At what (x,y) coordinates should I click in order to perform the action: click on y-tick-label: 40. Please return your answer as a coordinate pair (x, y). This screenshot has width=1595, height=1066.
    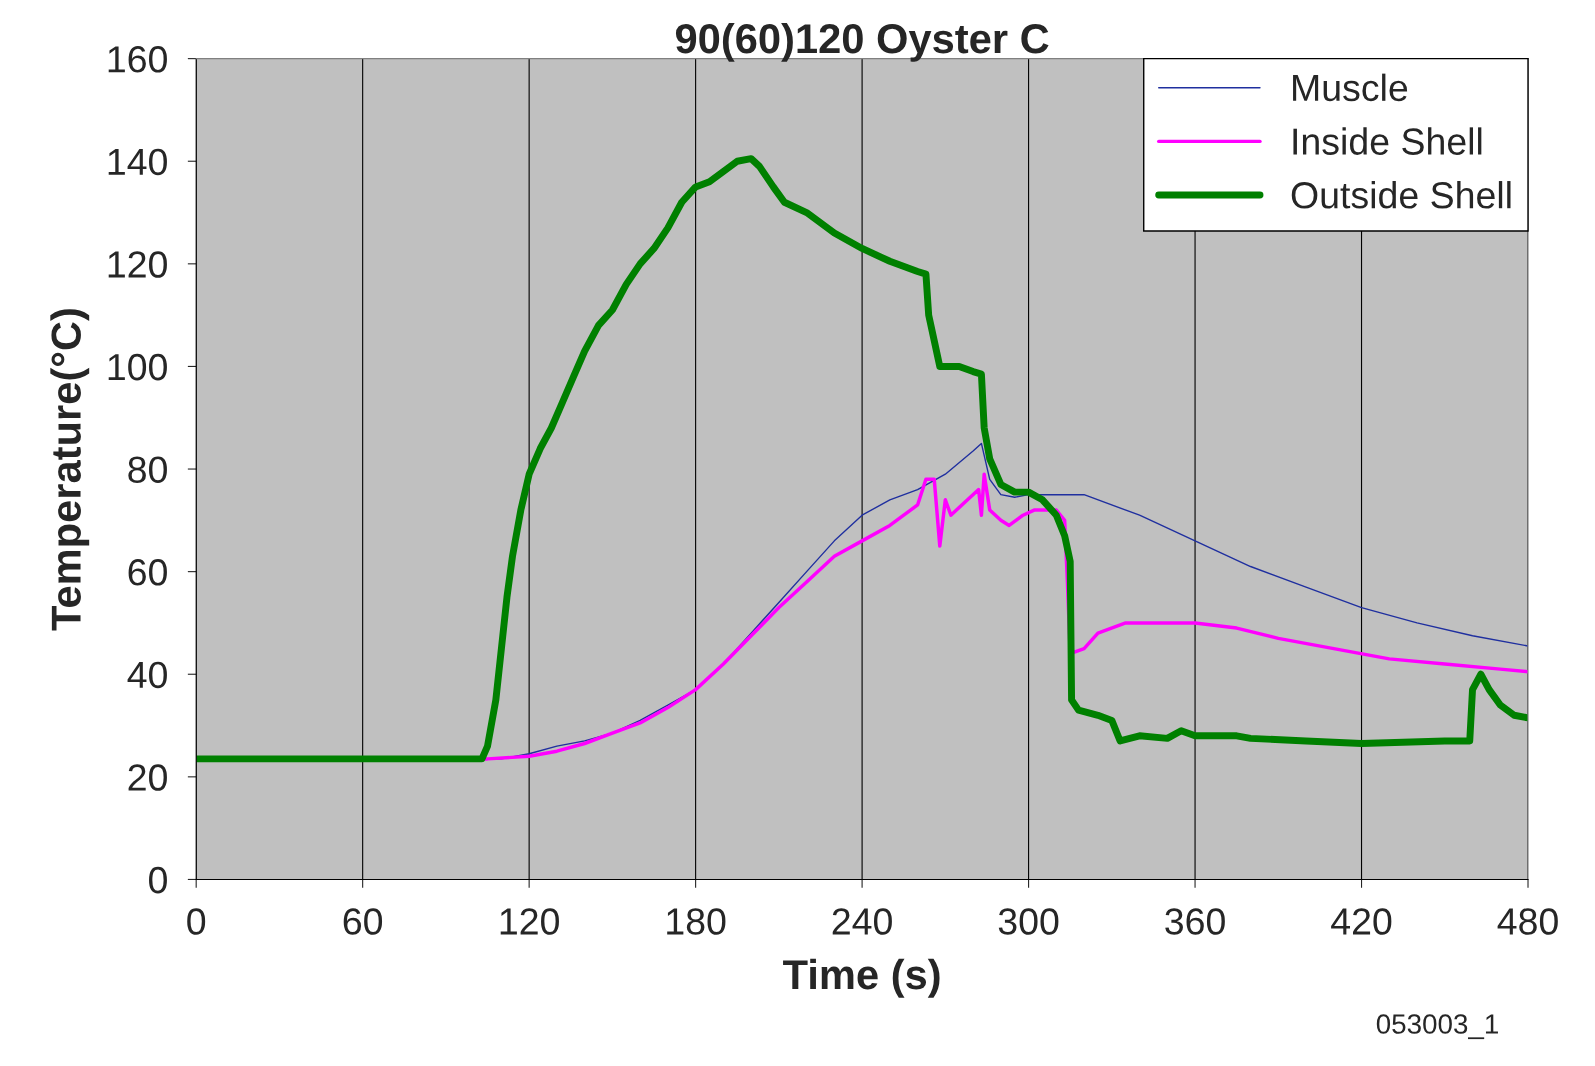
    Looking at the image, I should click on (147, 675).